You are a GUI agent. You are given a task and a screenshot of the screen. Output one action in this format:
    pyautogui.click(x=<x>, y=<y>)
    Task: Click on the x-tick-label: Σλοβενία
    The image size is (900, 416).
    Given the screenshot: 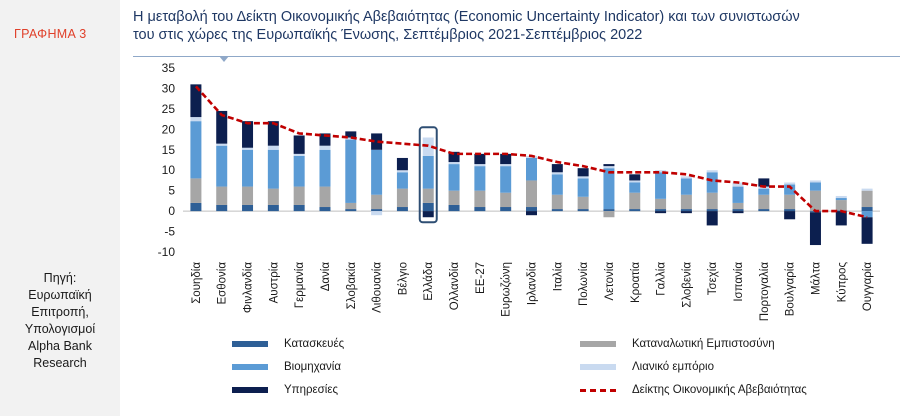 What is the action you would take?
    pyautogui.click(x=687, y=285)
    